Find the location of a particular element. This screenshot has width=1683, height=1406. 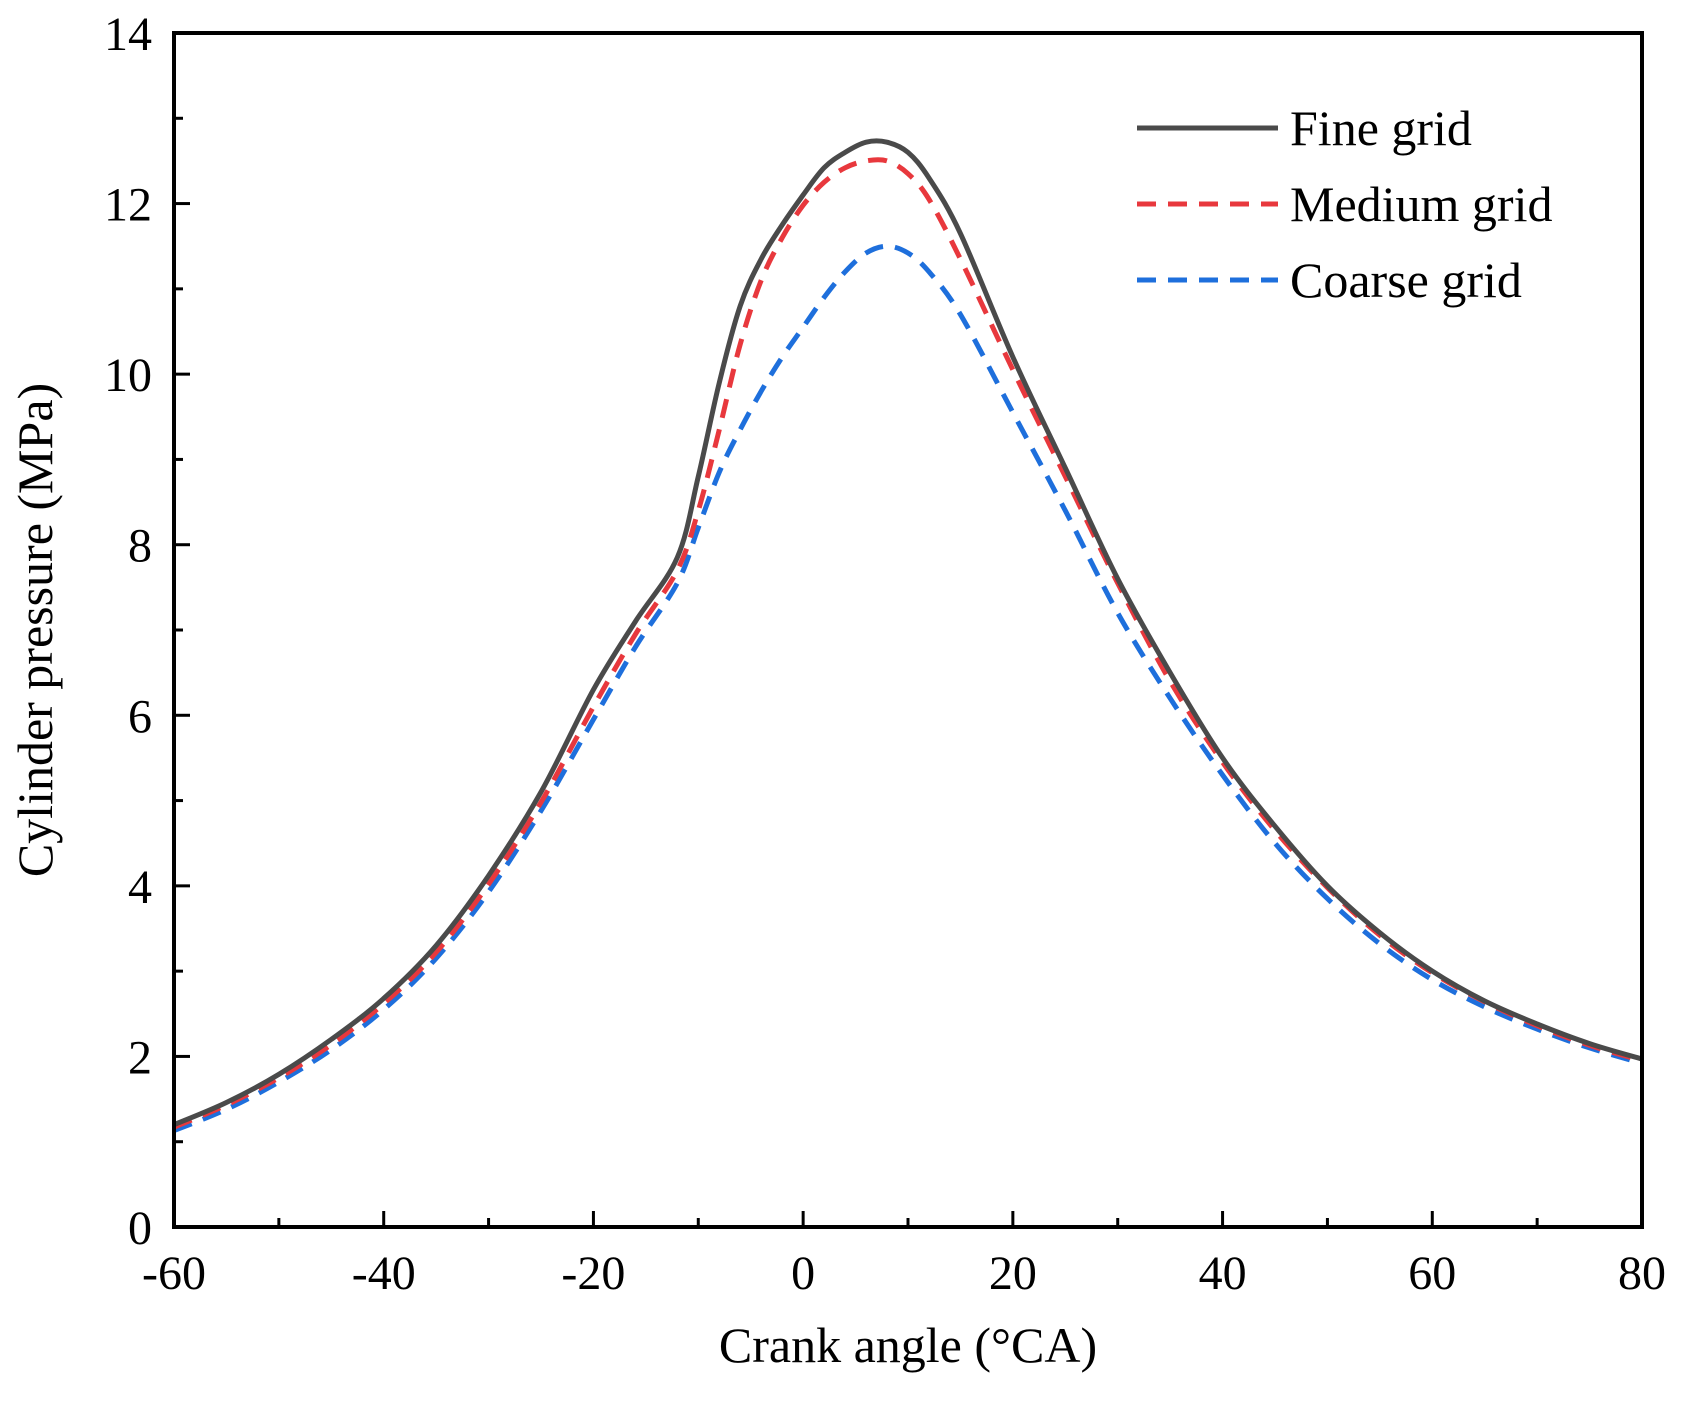

legend-label-medium-grid: Medium grid is located at coordinates (1421, 204).